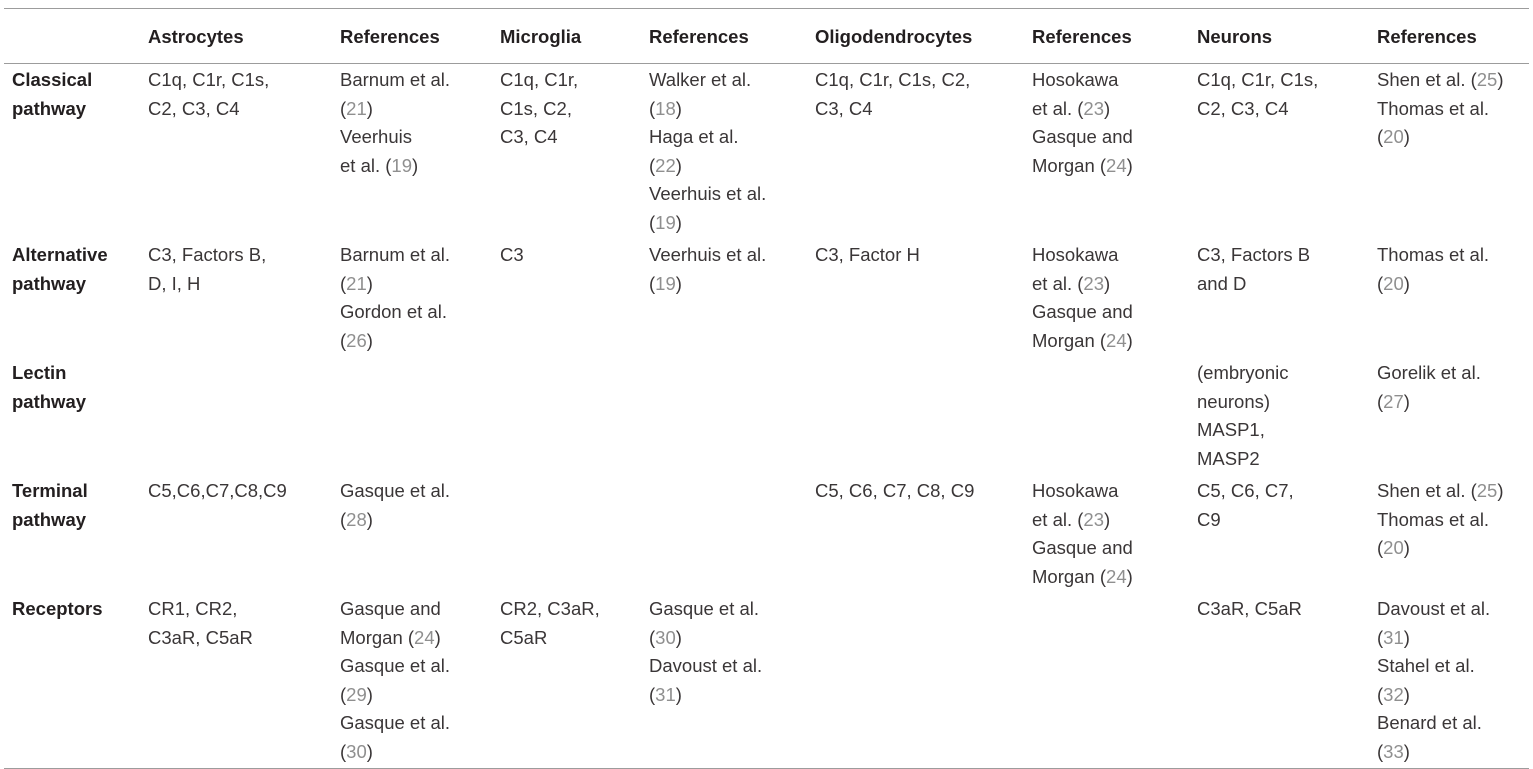  Describe the element at coordinates (1082, 311) in the screenshot. I see `reference-text: Gasque and` at that location.